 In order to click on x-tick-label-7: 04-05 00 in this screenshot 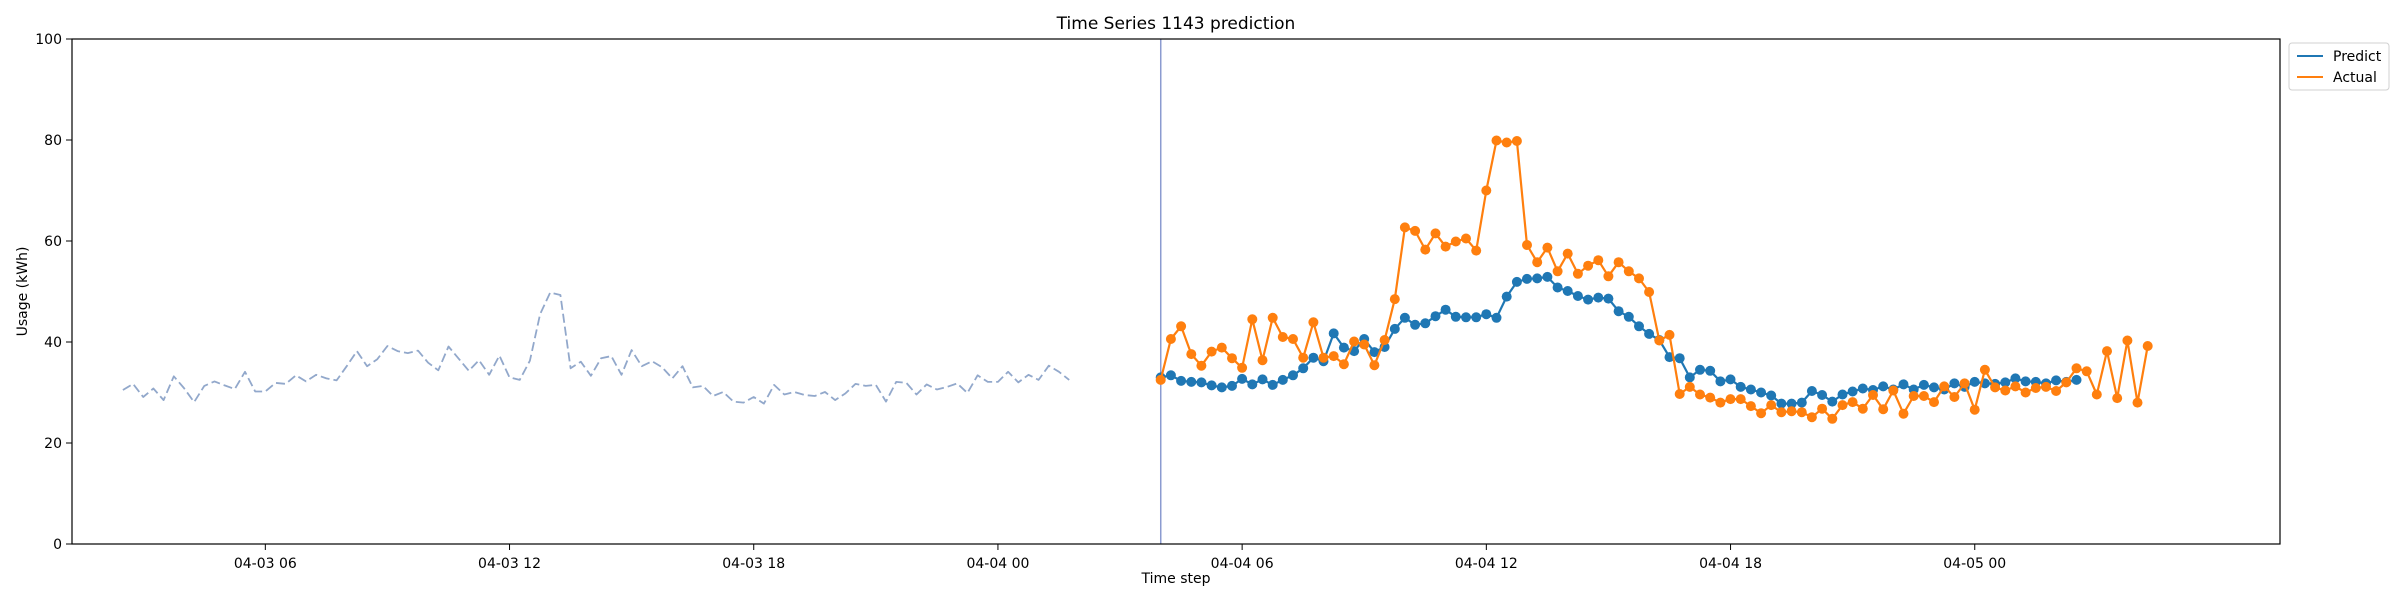, I will do `click(1974, 564)`.